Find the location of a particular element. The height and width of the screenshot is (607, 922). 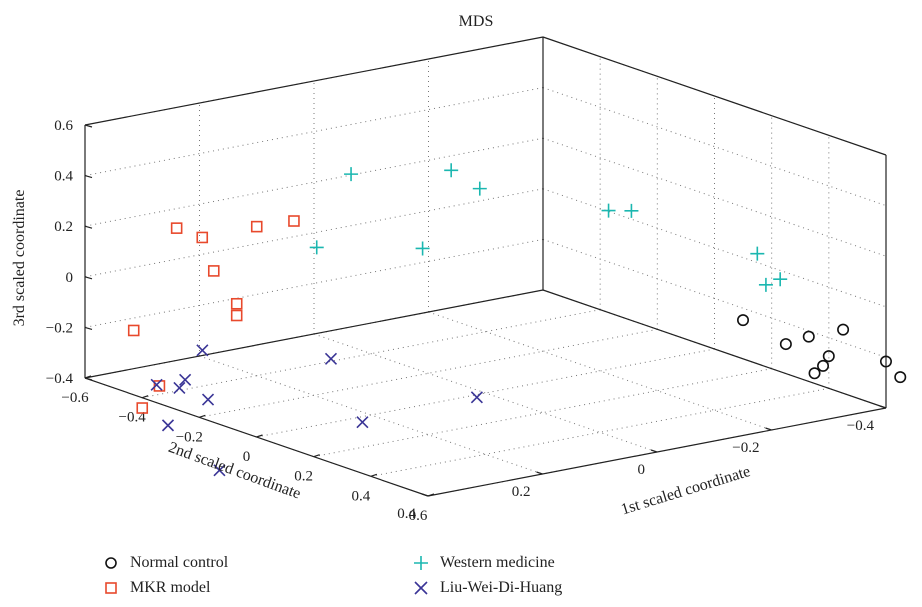

chart-title: MDS is located at coordinates (476, 21).